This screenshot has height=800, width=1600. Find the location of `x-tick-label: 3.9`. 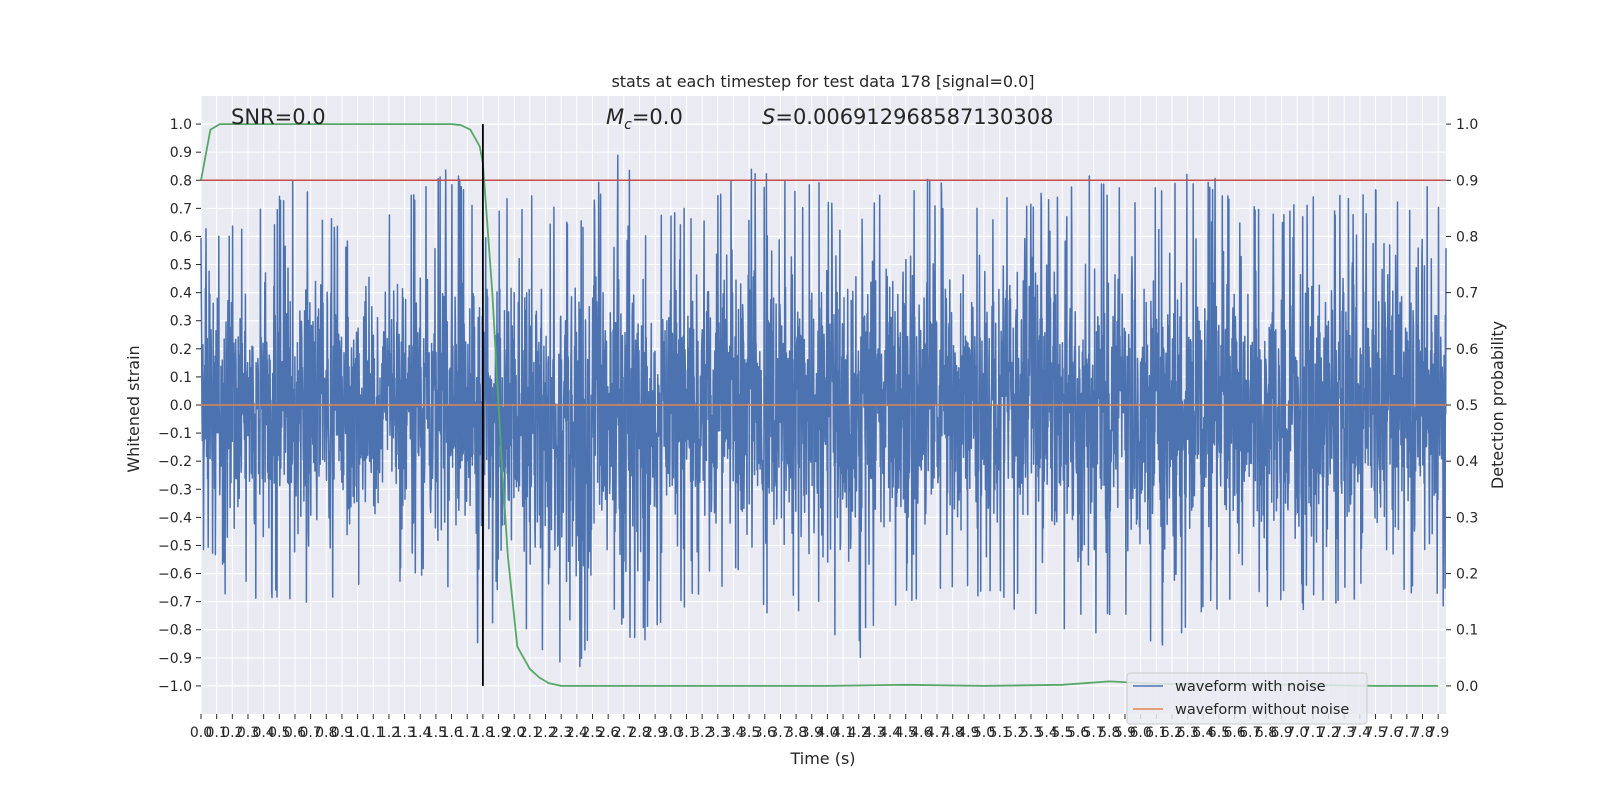

x-tick-label: 3.9 is located at coordinates (812, 733).